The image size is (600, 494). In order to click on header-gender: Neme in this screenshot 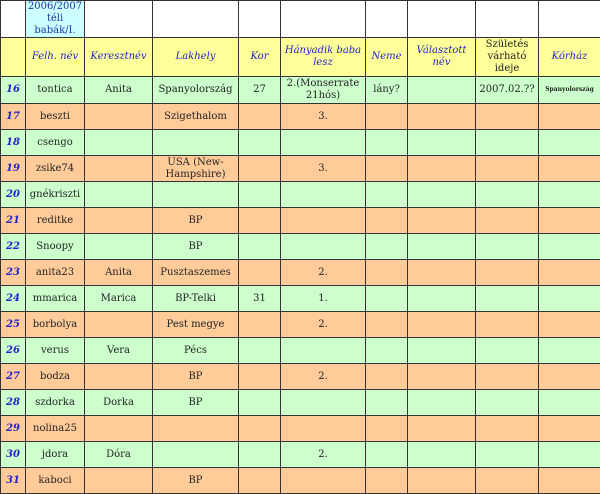, I will do `click(387, 57)`.